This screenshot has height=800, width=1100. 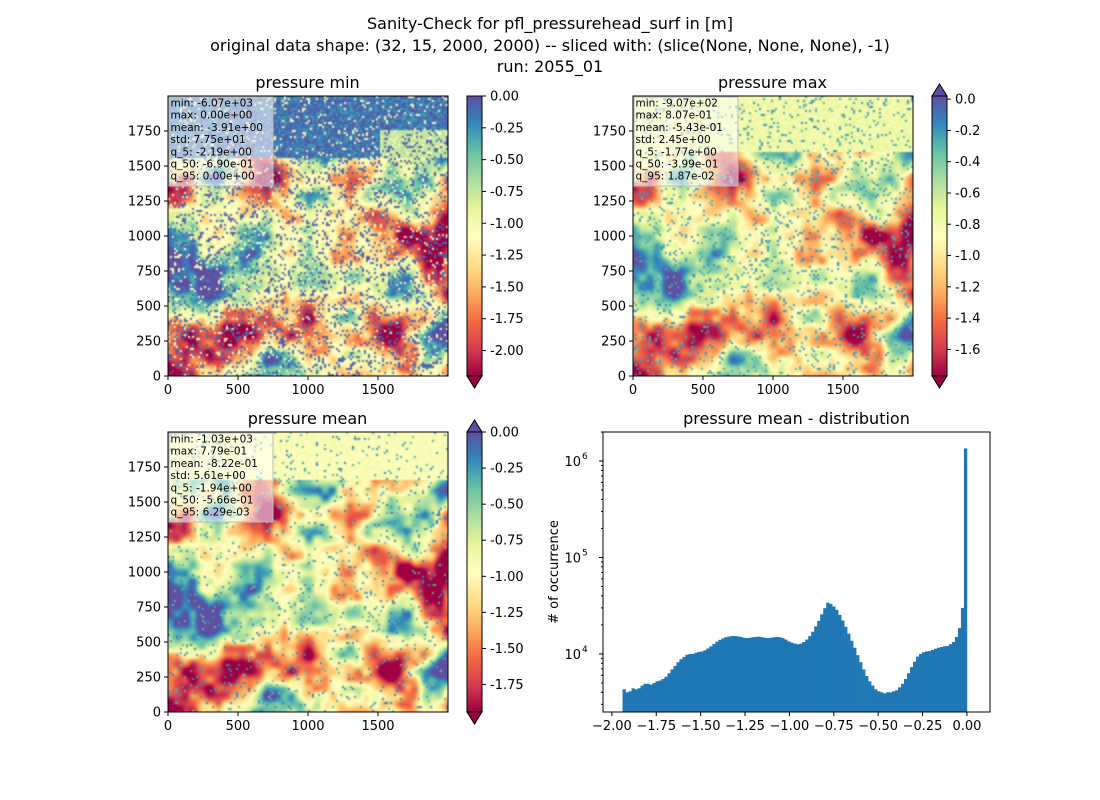 I want to click on stats-line: min: -6.07e+03, so click(x=212, y=104).